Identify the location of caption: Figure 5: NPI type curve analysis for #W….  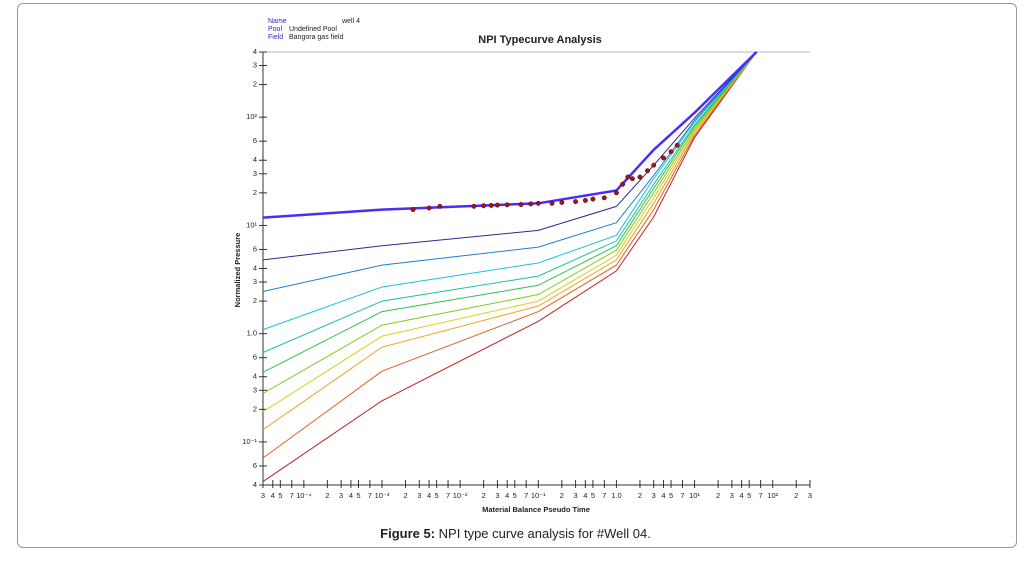
(515, 533).